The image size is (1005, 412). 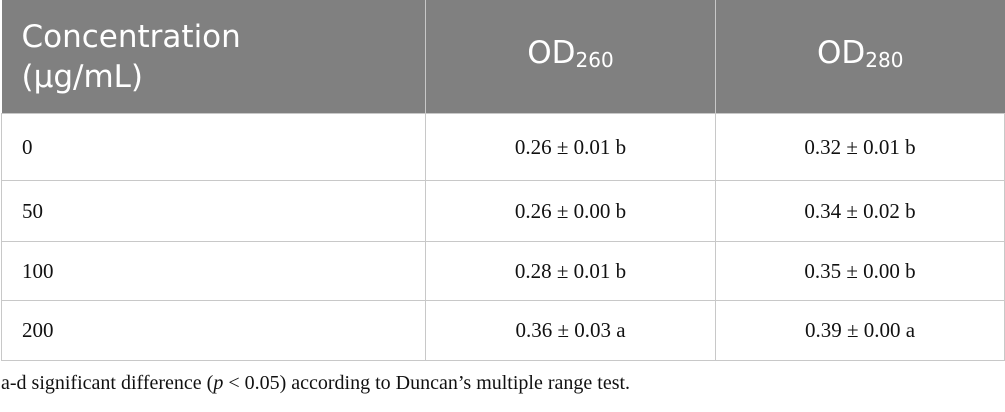 I want to click on footnote-text: a-d significant difference (, so click(x=107, y=383).